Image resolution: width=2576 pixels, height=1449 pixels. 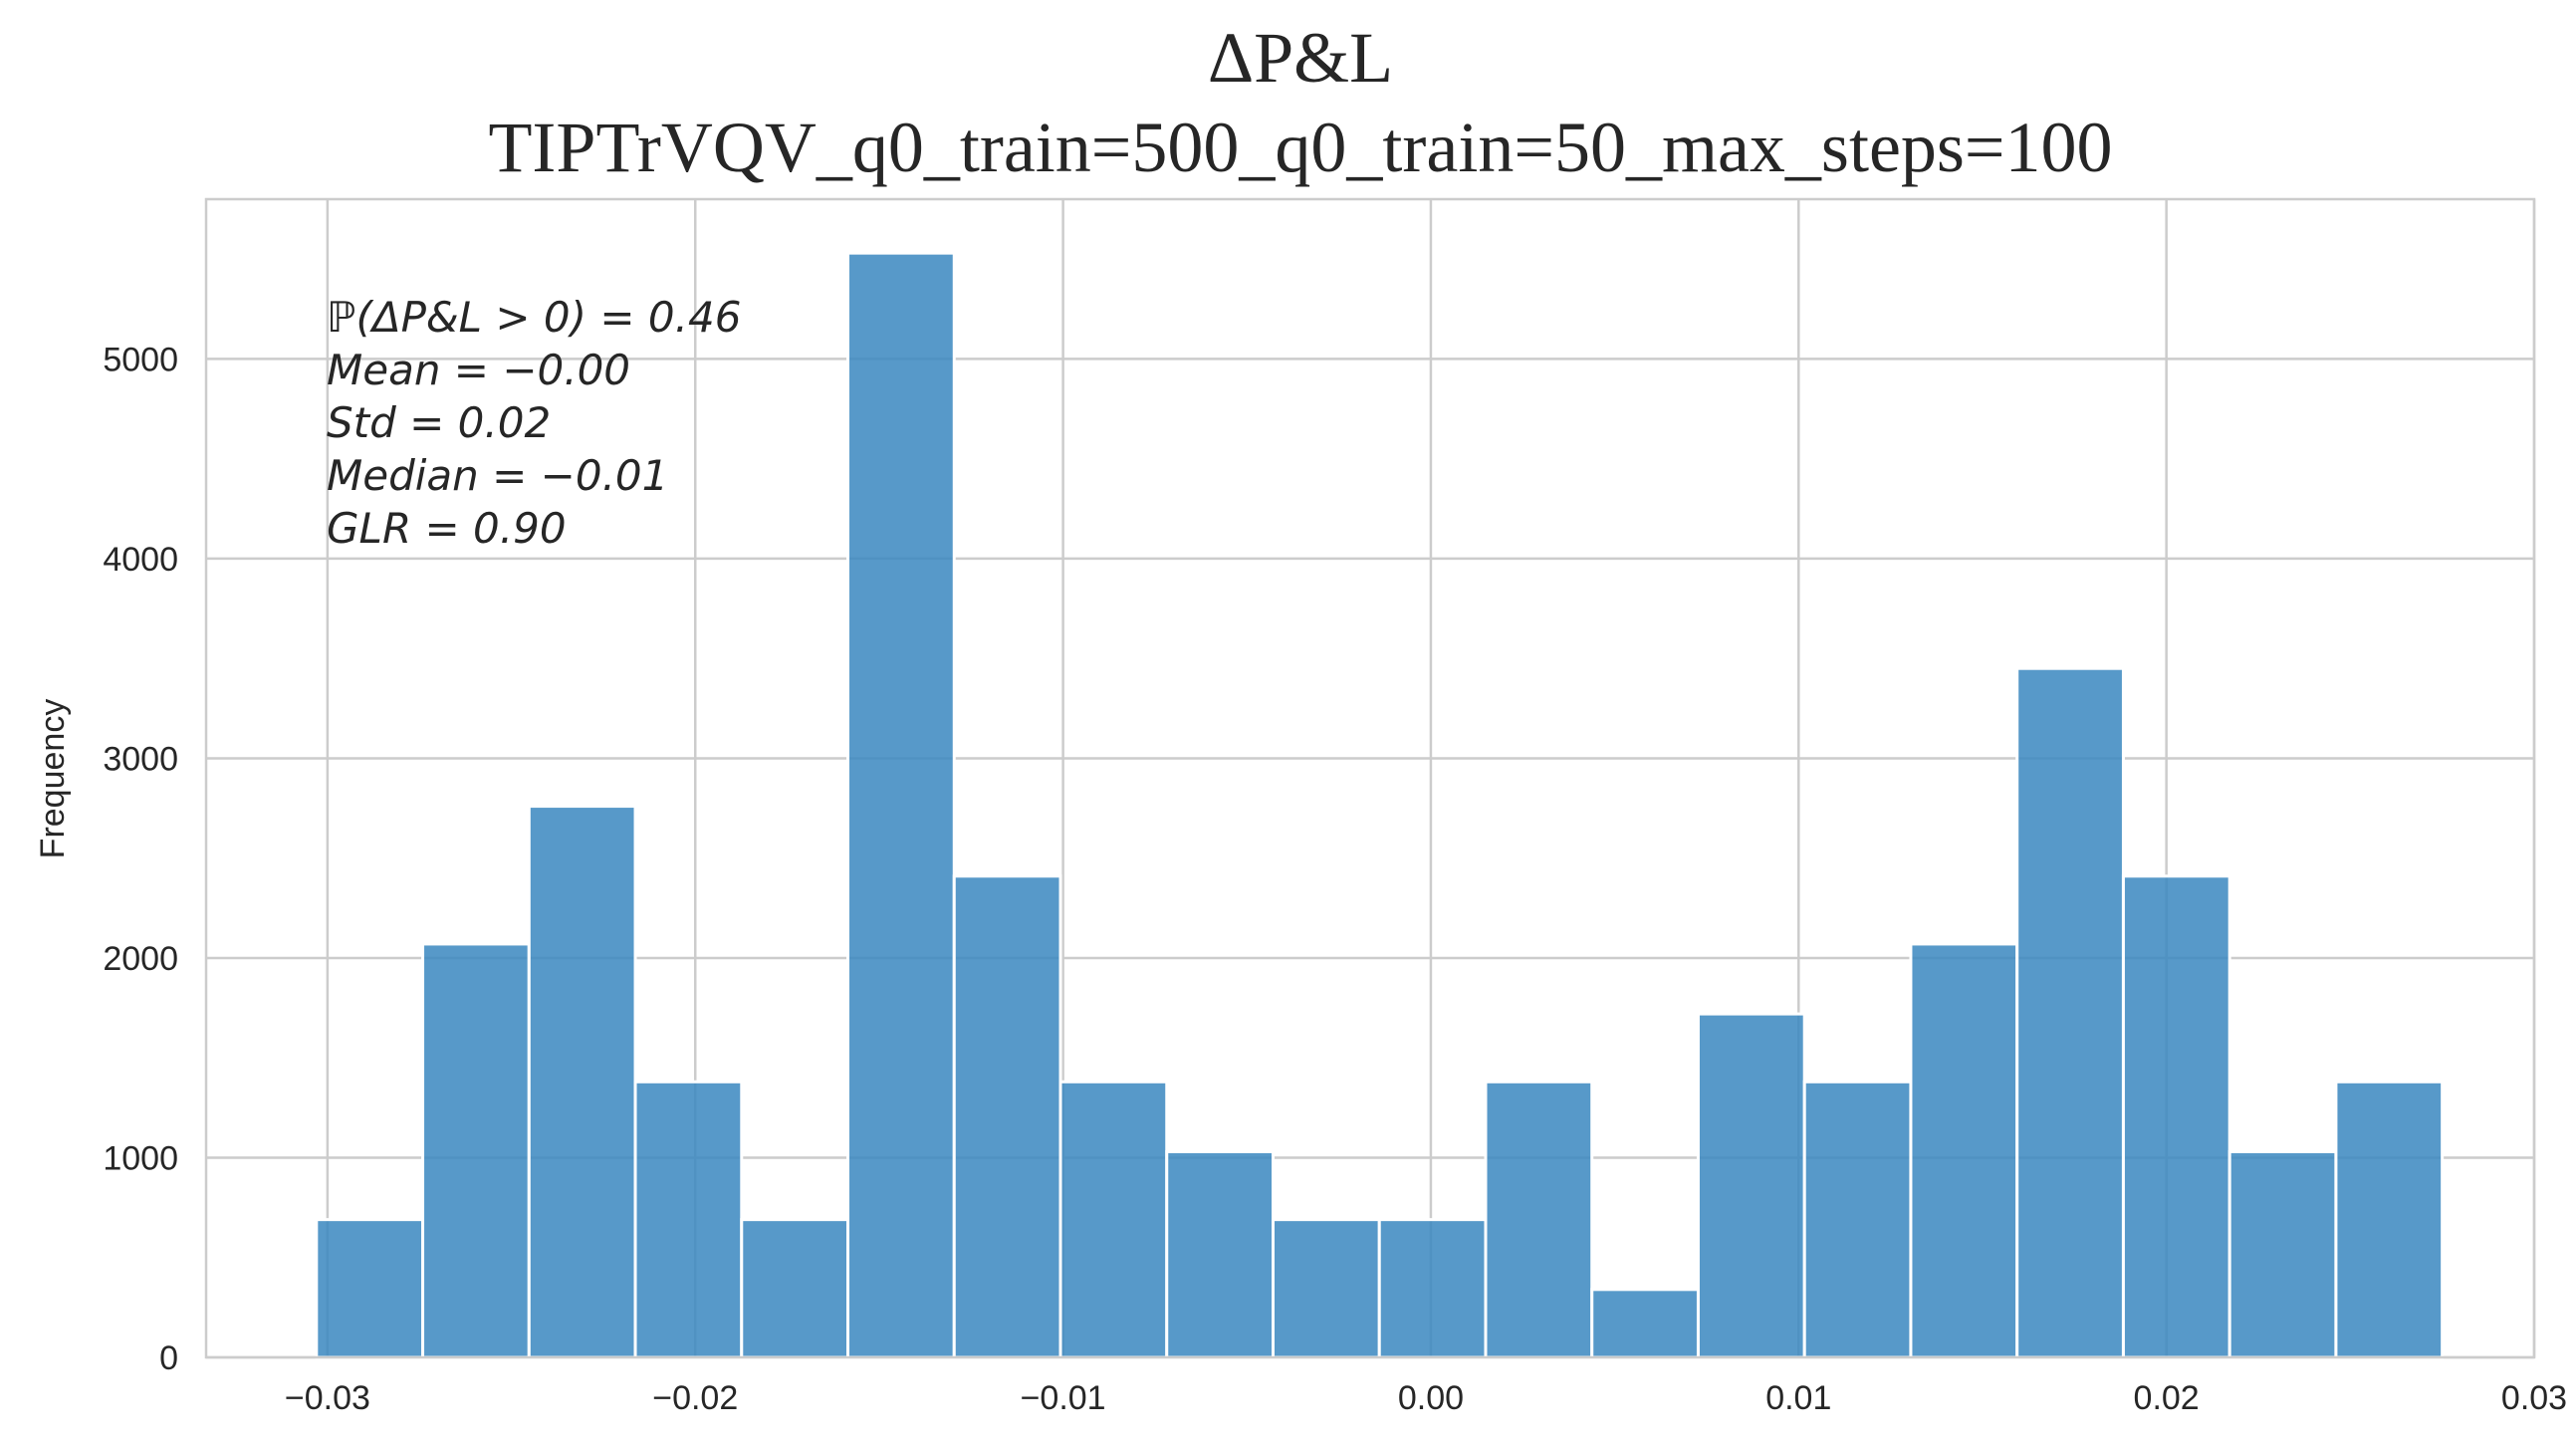 I want to click on x-tick-labels: −0.03 −0.02 −0.01 0.00 0.01 0.02 0.03, so click(x=1426, y=1398).